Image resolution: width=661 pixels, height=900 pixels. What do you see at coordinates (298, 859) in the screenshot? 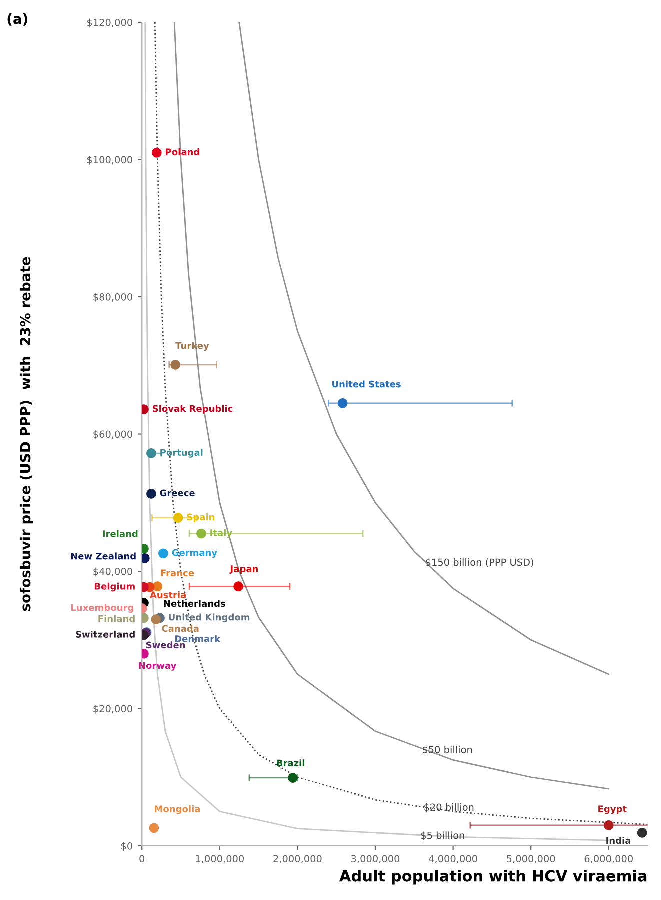
I see `x-tick-label: 2,000,000` at bounding box center [298, 859].